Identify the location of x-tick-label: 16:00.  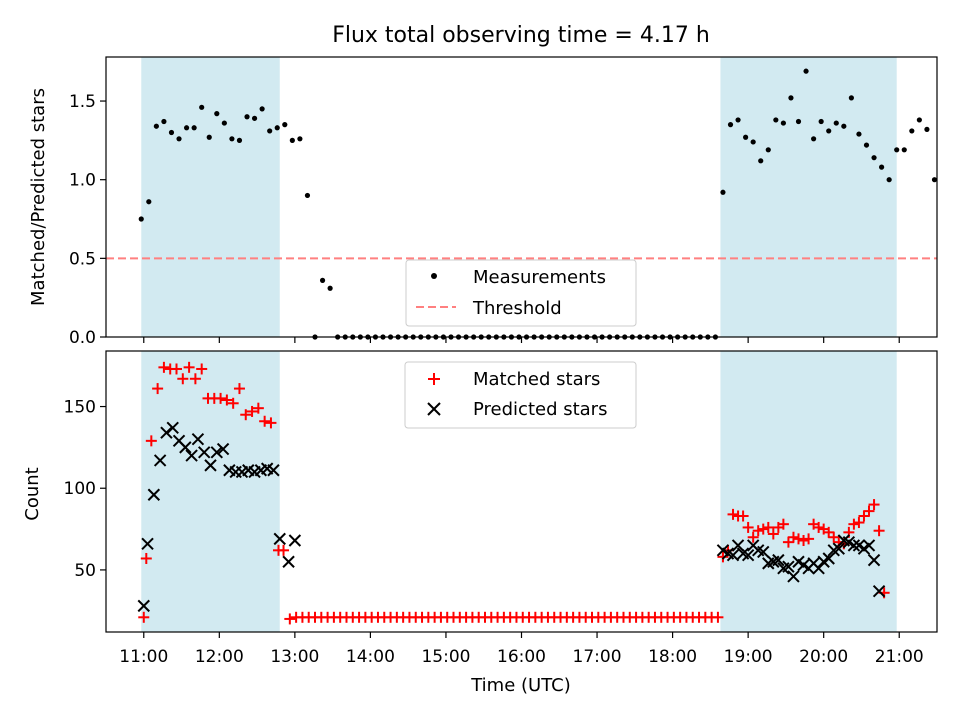
(521, 657).